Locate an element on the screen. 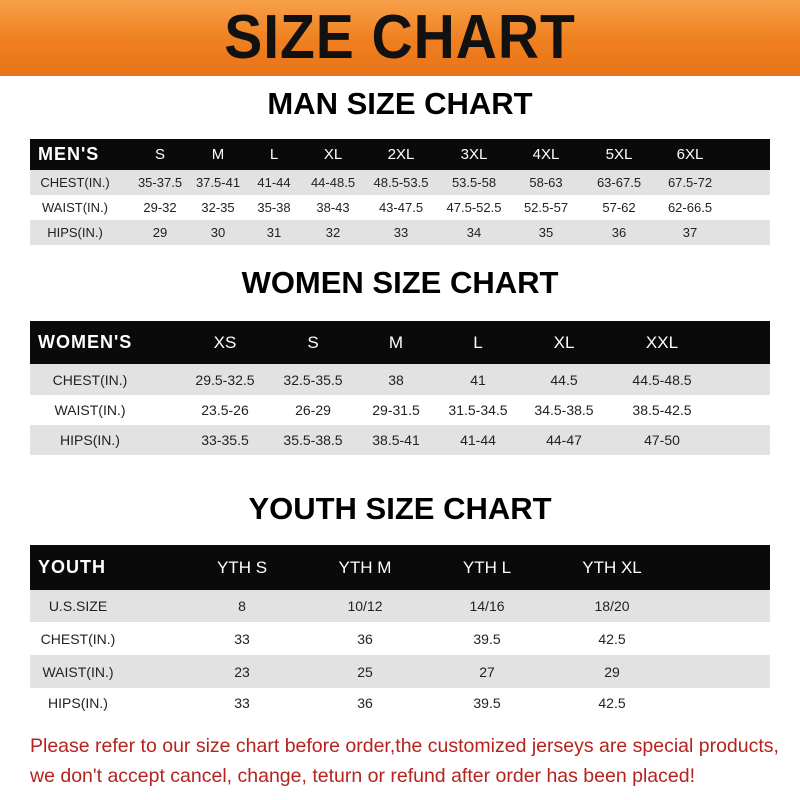 Image resolution: width=800 pixels, height=800 pixels. measurement-cell: 34 is located at coordinates (474, 232).